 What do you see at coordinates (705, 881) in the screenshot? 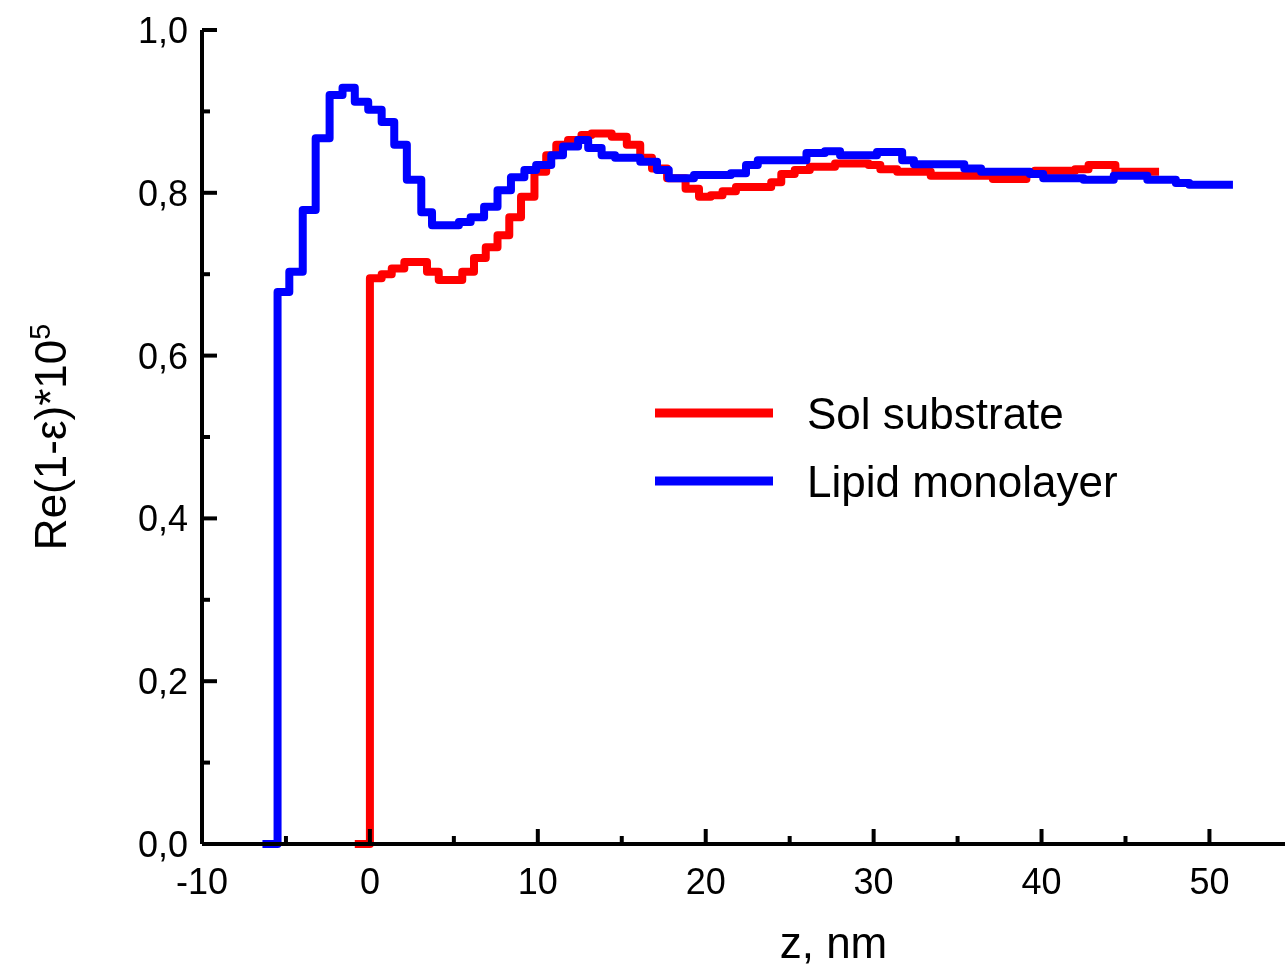
I see `x-tick-label: 20` at bounding box center [705, 881].